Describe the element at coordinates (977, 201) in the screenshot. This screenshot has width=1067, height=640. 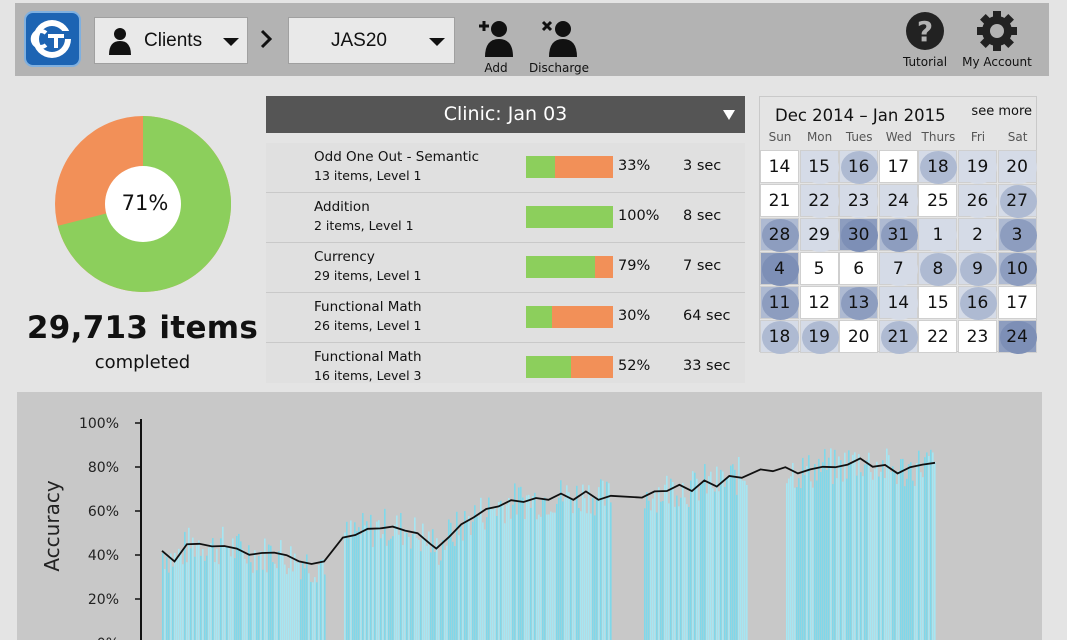
I see `calendar-day: 26` at that location.